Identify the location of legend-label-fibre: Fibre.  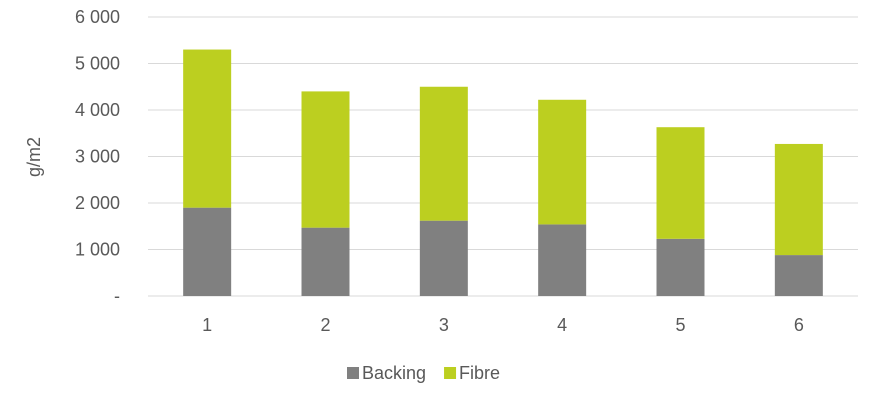
(479, 373).